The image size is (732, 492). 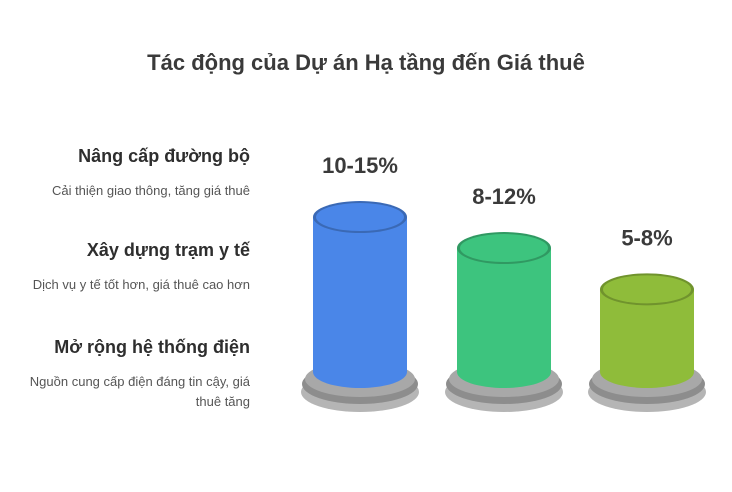 What do you see at coordinates (504, 196) in the screenshot?
I see `bar-value-label: 8-12%` at bounding box center [504, 196].